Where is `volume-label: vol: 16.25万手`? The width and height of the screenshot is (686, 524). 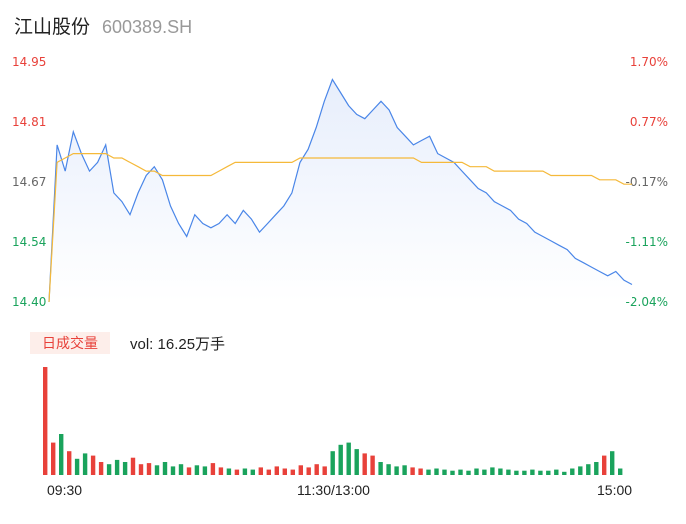
volume-label: vol: 16.25万手 is located at coordinates (178, 344).